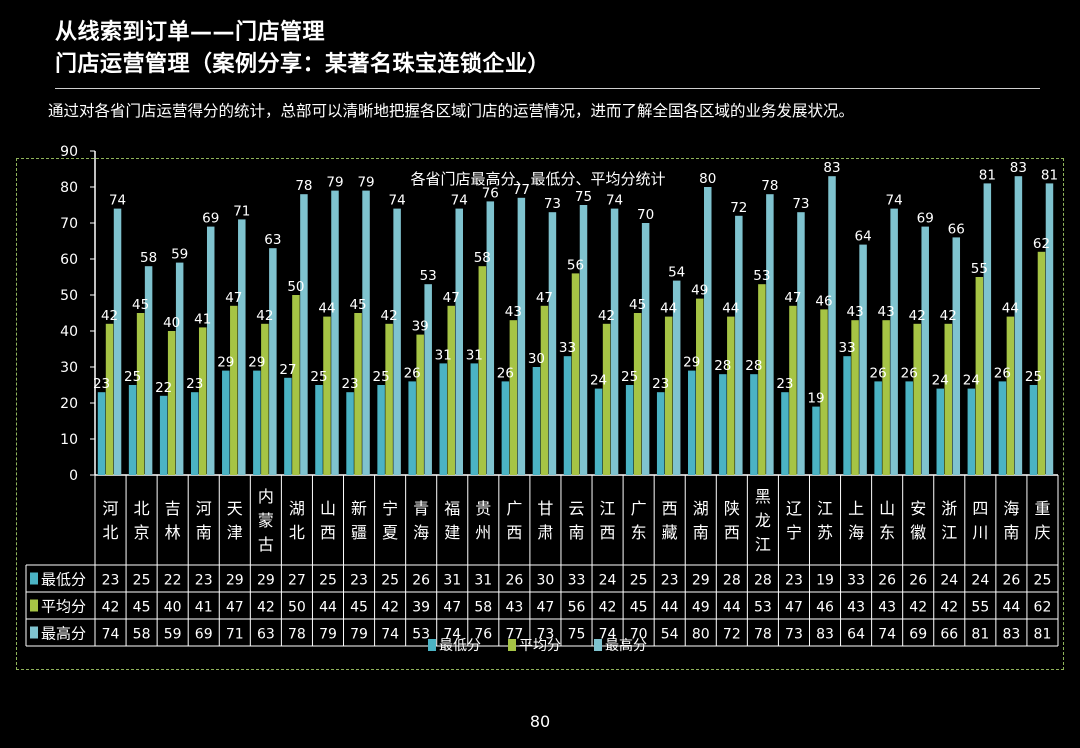  I want to click on y-tick-label: 70, so click(69, 224).